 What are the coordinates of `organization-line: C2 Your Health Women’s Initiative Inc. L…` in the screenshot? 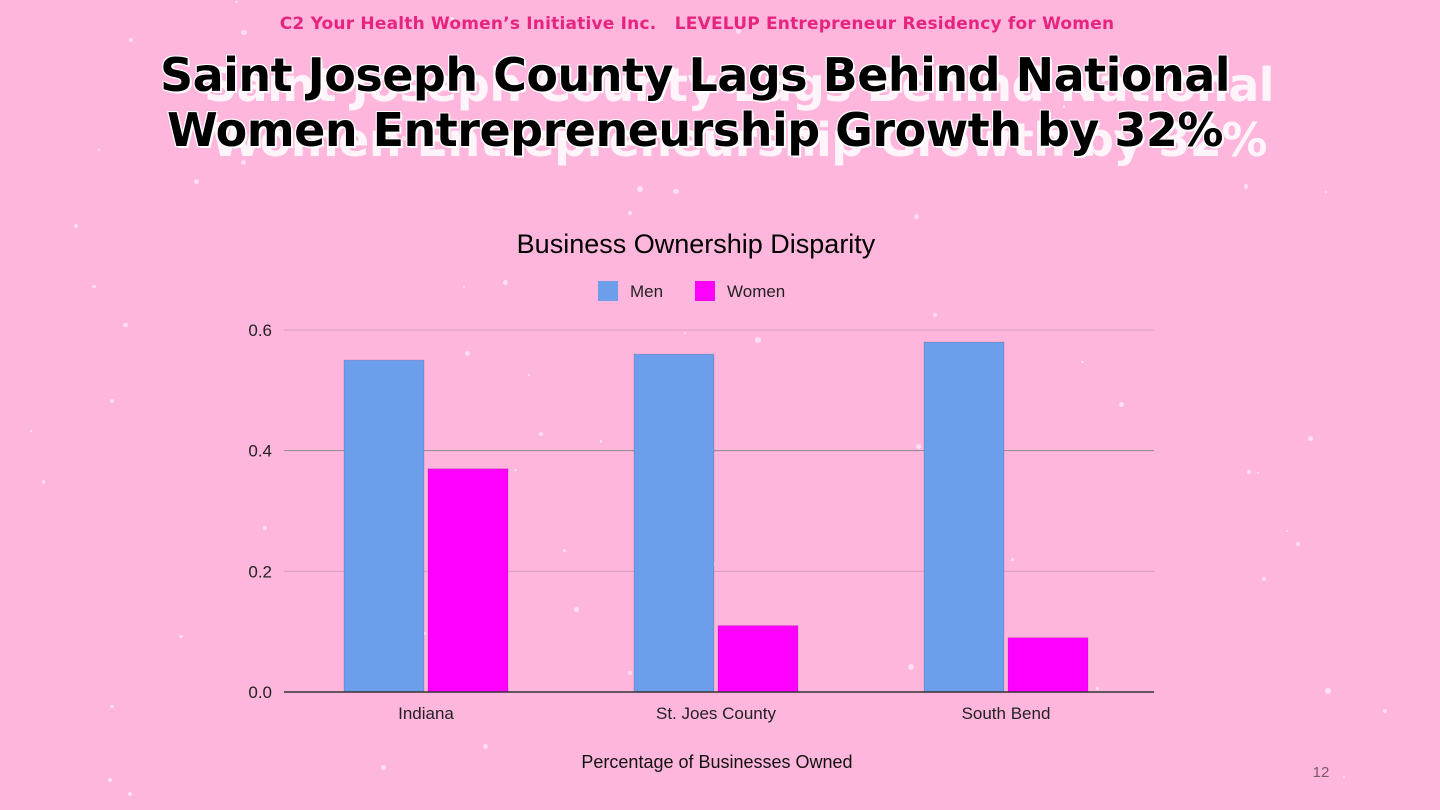 It's located at (697, 24).